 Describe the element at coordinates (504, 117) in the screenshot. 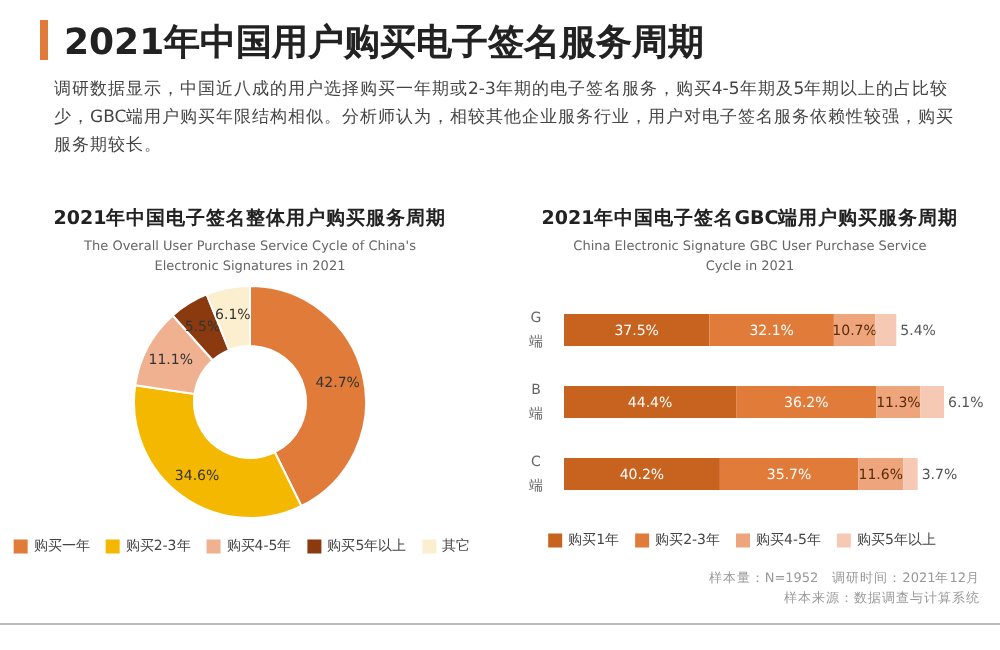

I see `text: 调研数据显示，中国近八成的用户选择购买一年期或2-3年期的电子签名服务，购买4-5年期及5年期以上的占比较少，GBC端用户购买年限结构相似。分析师认为，相较其他企业服务行业，用户对电子签名服务依赖性较强，购买服务期较长。` at that location.